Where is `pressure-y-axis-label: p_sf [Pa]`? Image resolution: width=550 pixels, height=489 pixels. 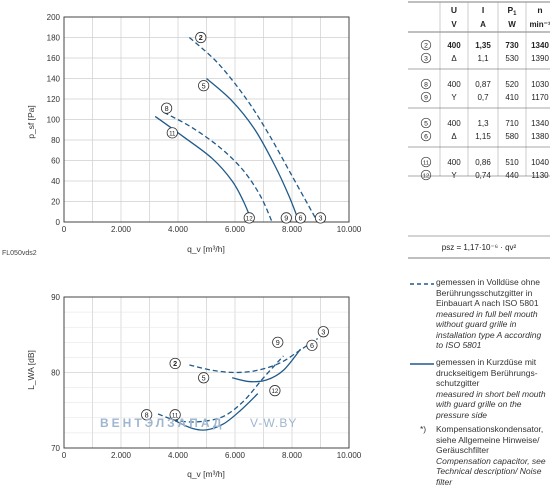
pressure-y-axis-label: p_sf [Pa] is located at coordinates (31, 122).